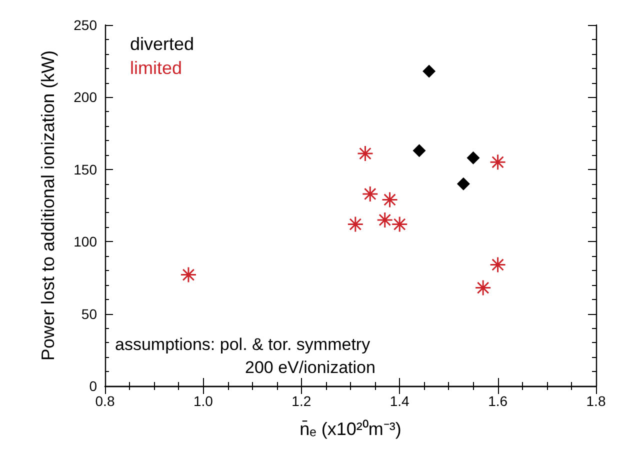  I want to click on x-tick-label: 1.2, so click(302, 401).